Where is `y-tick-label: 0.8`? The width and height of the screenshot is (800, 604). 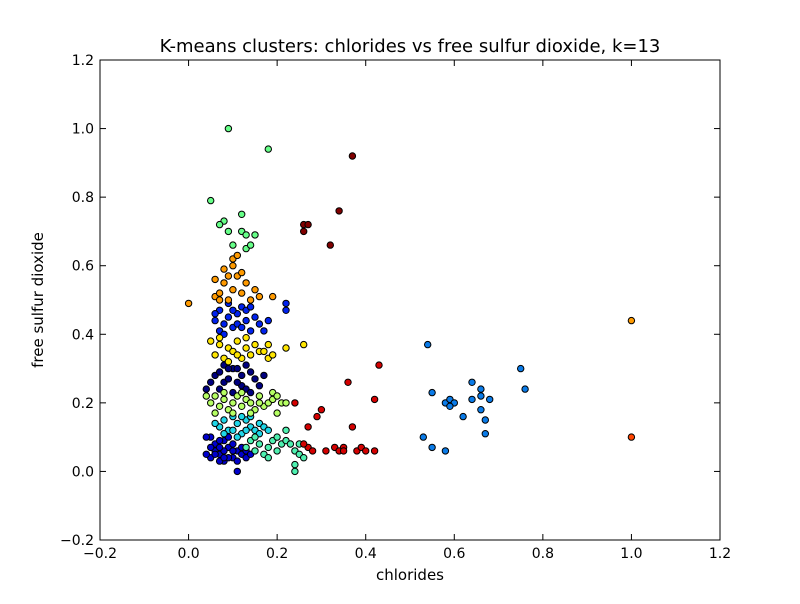
y-tick-label: 0.8 is located at coordinates (83, 198).